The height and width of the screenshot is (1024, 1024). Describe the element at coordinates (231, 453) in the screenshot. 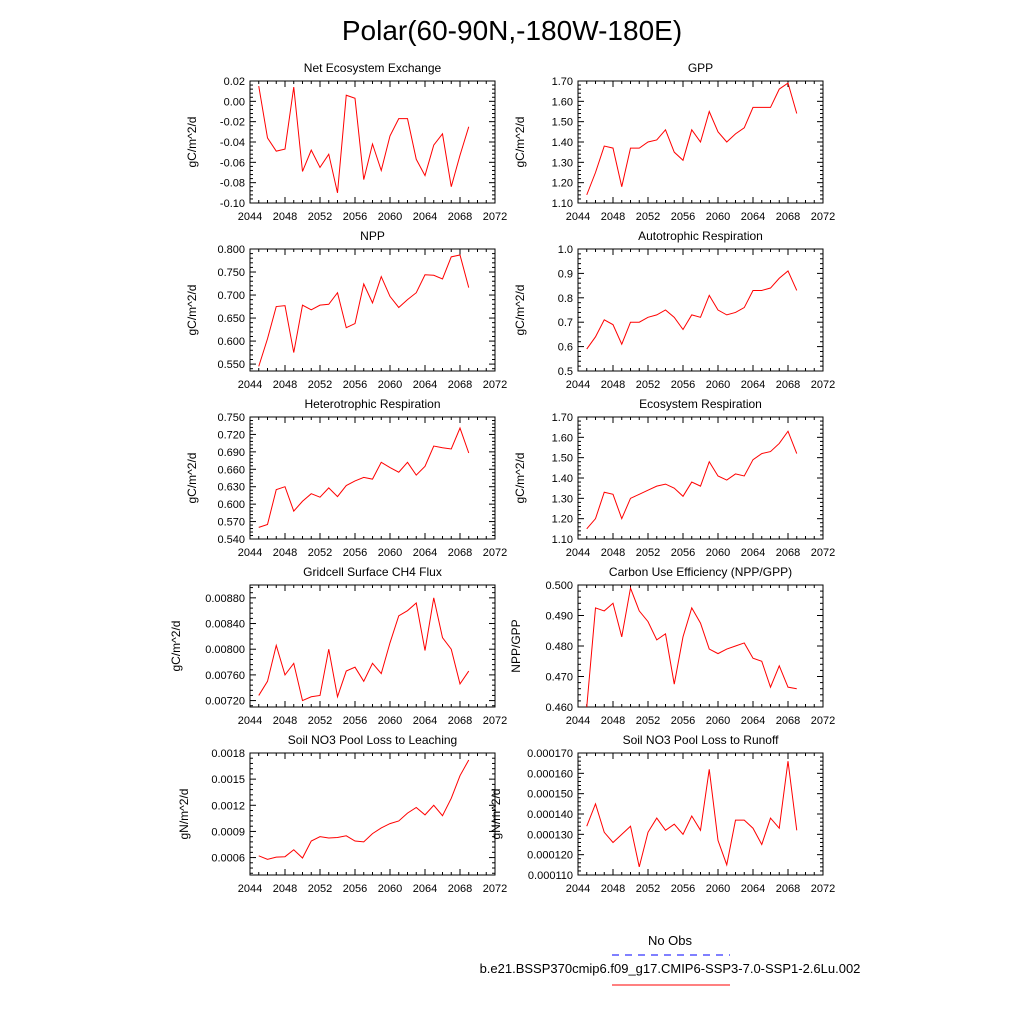

I see `y-tick-label: 0.690` at that location.